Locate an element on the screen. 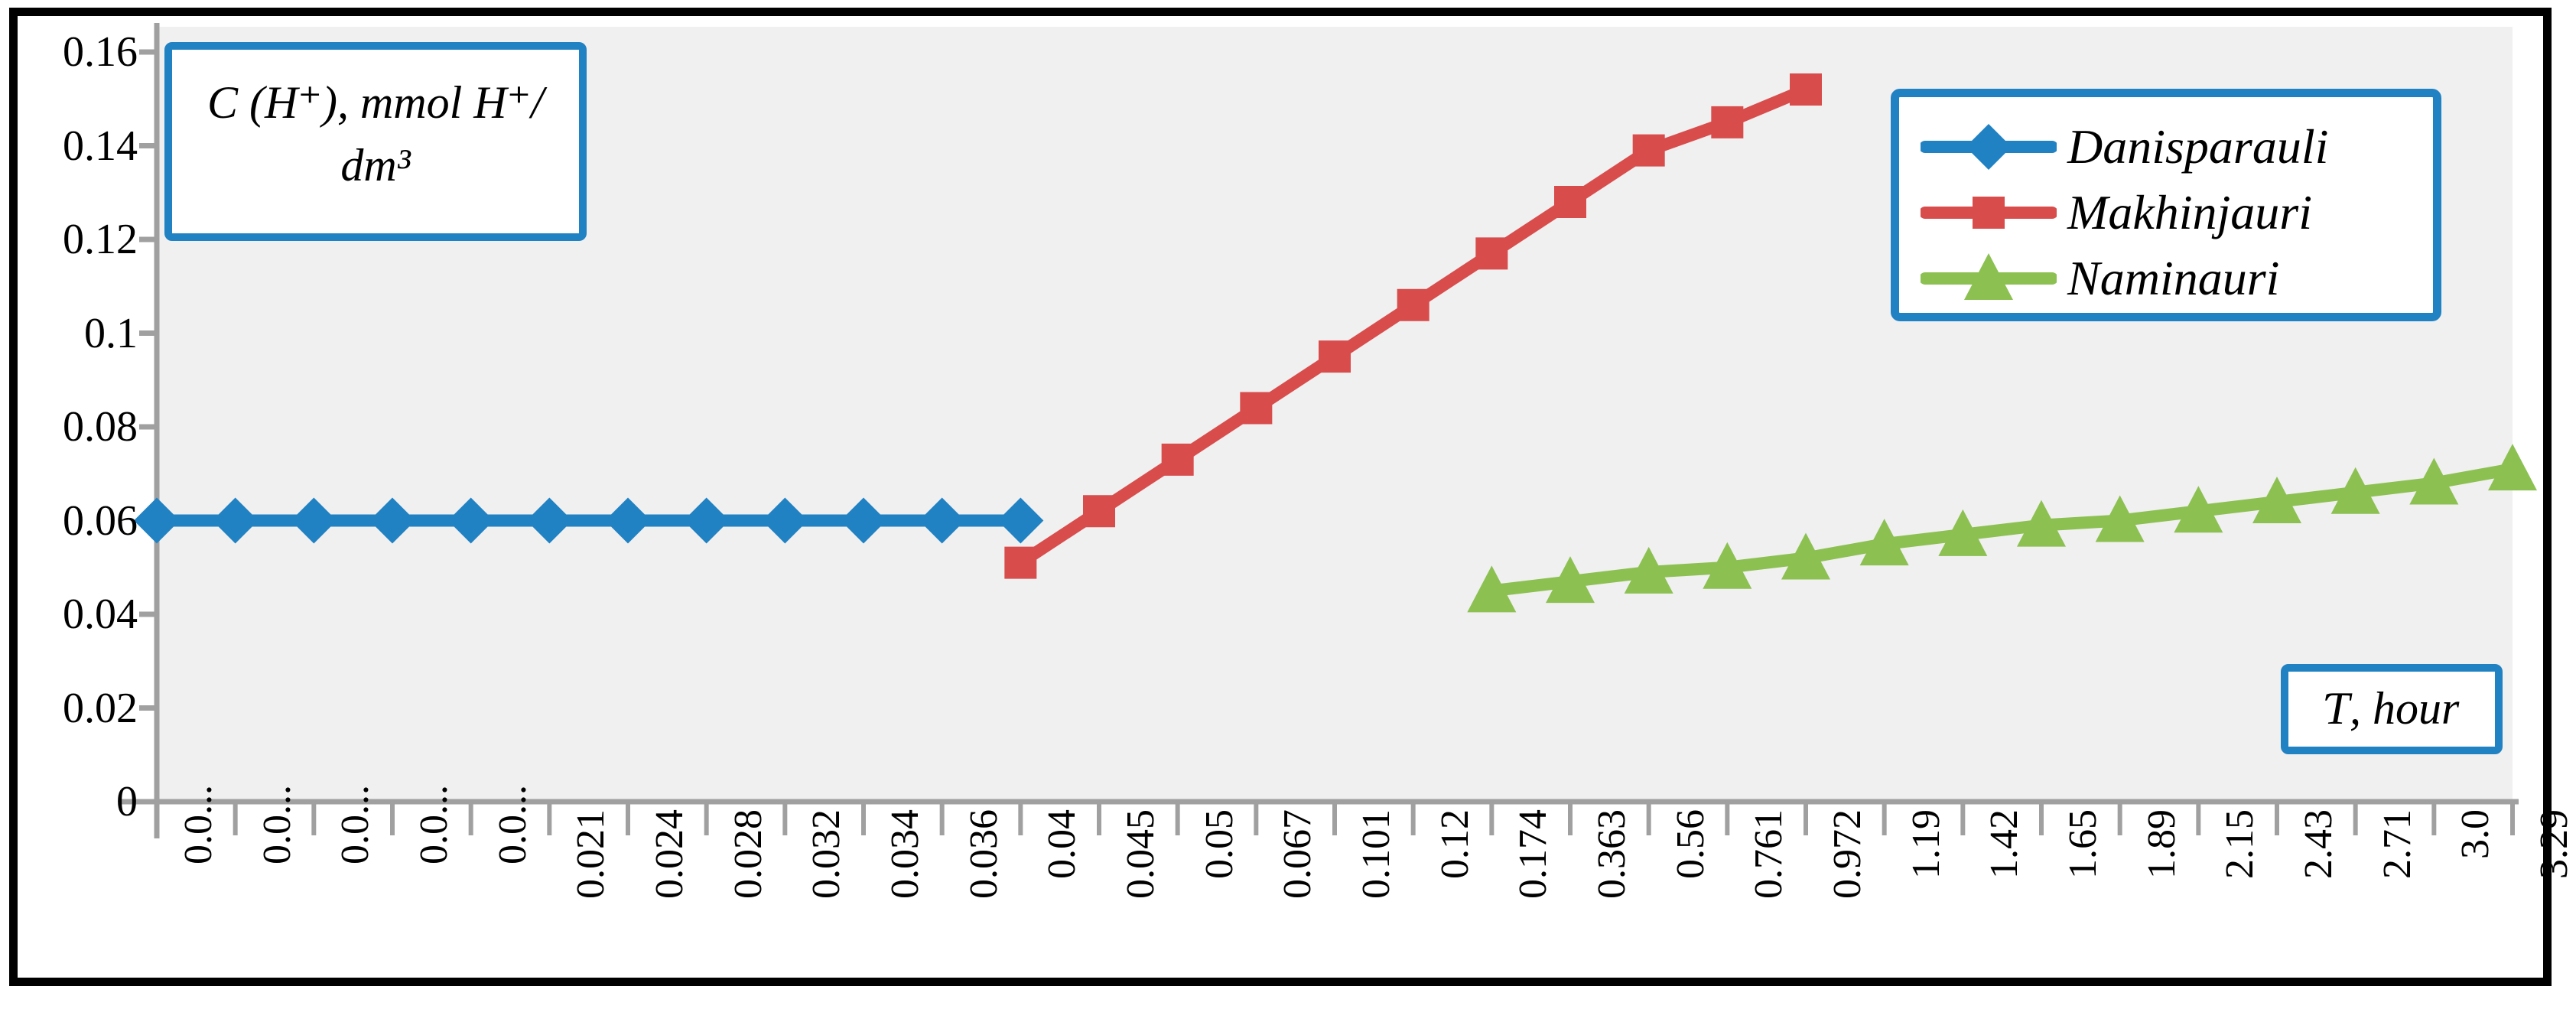 This screenshot has height=1009, width=2576. x-tick-label: 2.15 is located at coordinates (2240, 844).